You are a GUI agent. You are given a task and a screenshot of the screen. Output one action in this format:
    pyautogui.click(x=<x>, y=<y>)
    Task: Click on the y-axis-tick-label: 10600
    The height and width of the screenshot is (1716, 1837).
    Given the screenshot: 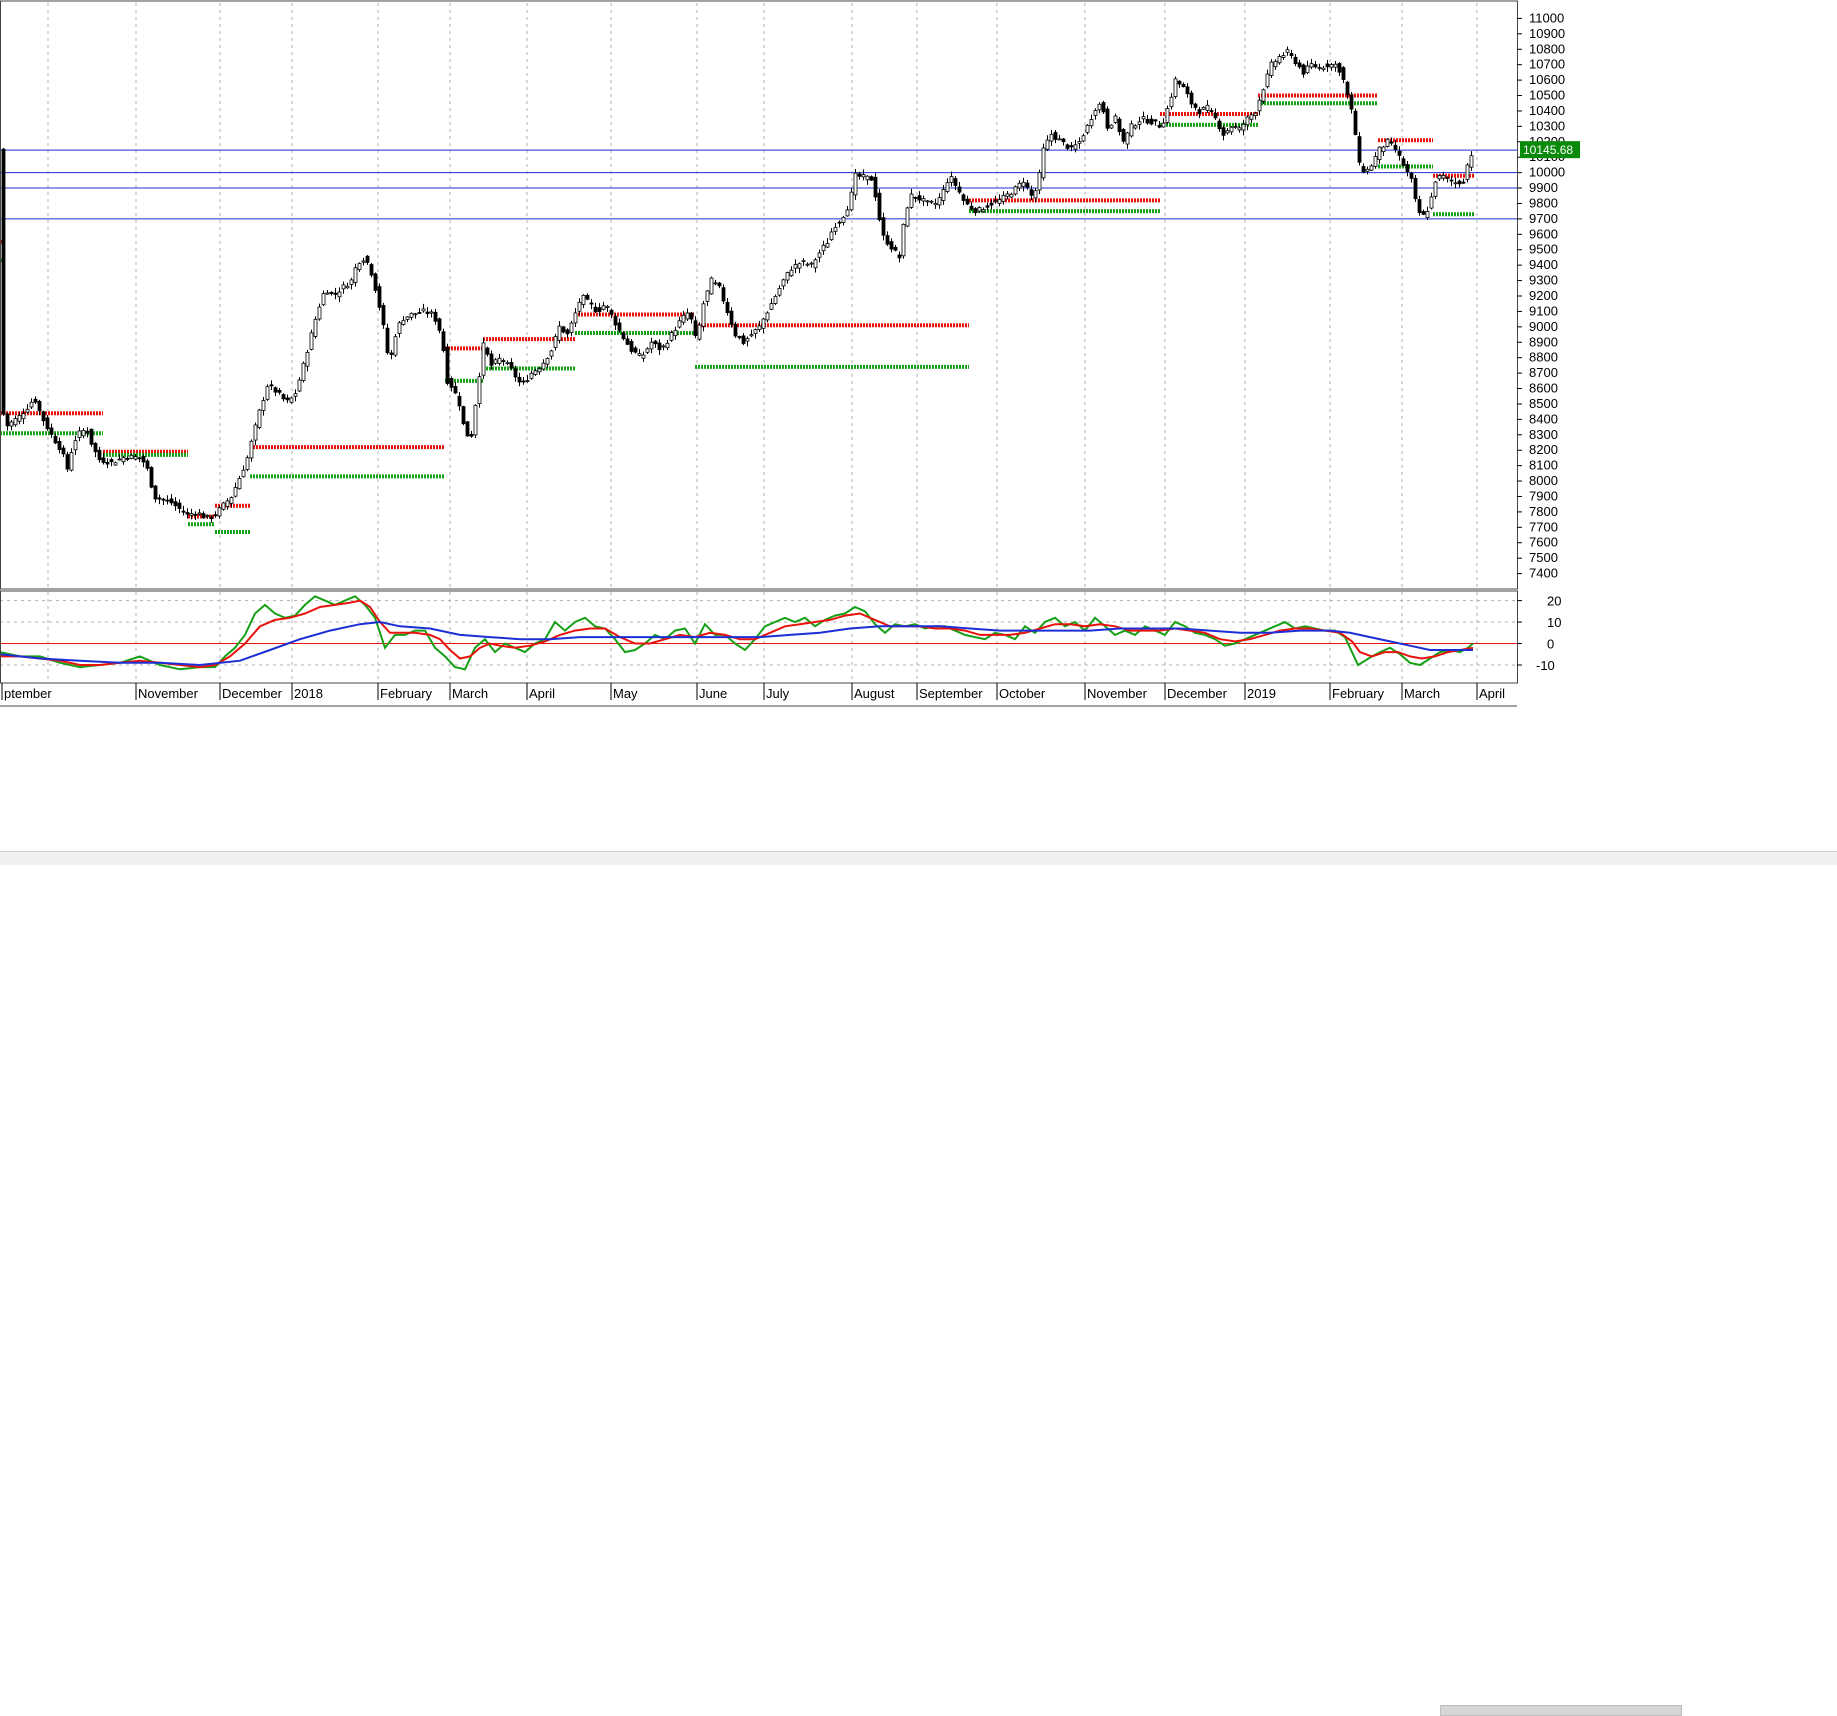 What is the action you would take?
    pyautogui.click(x=1547, y=79)
    